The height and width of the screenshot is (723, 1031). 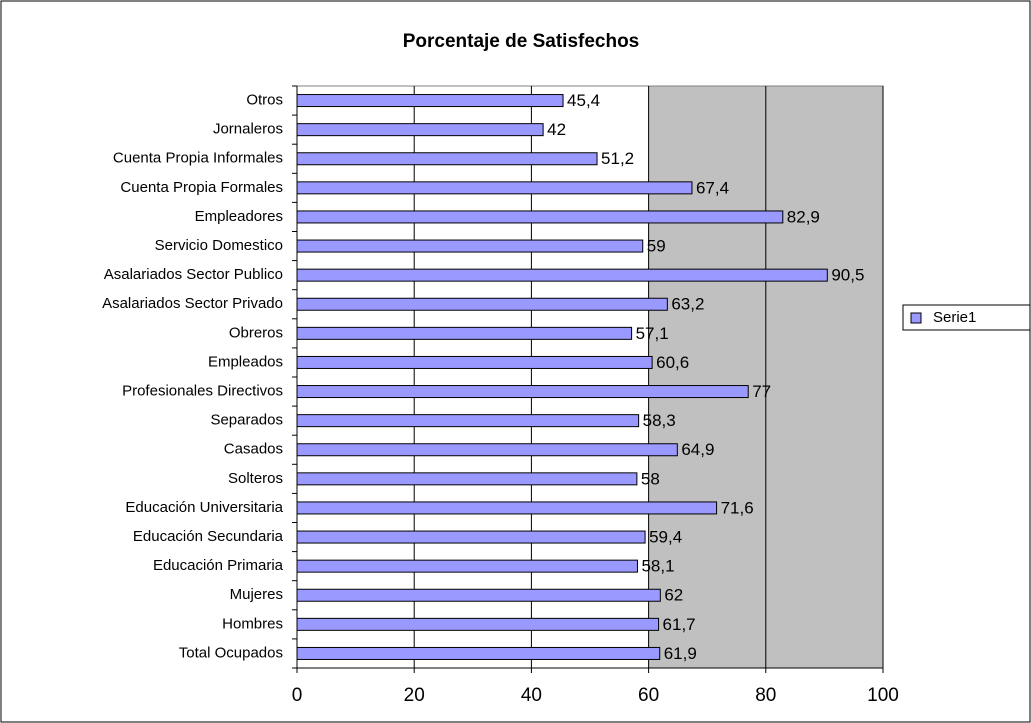 I want to click on data-label: 77, so click(x=761, y=391).